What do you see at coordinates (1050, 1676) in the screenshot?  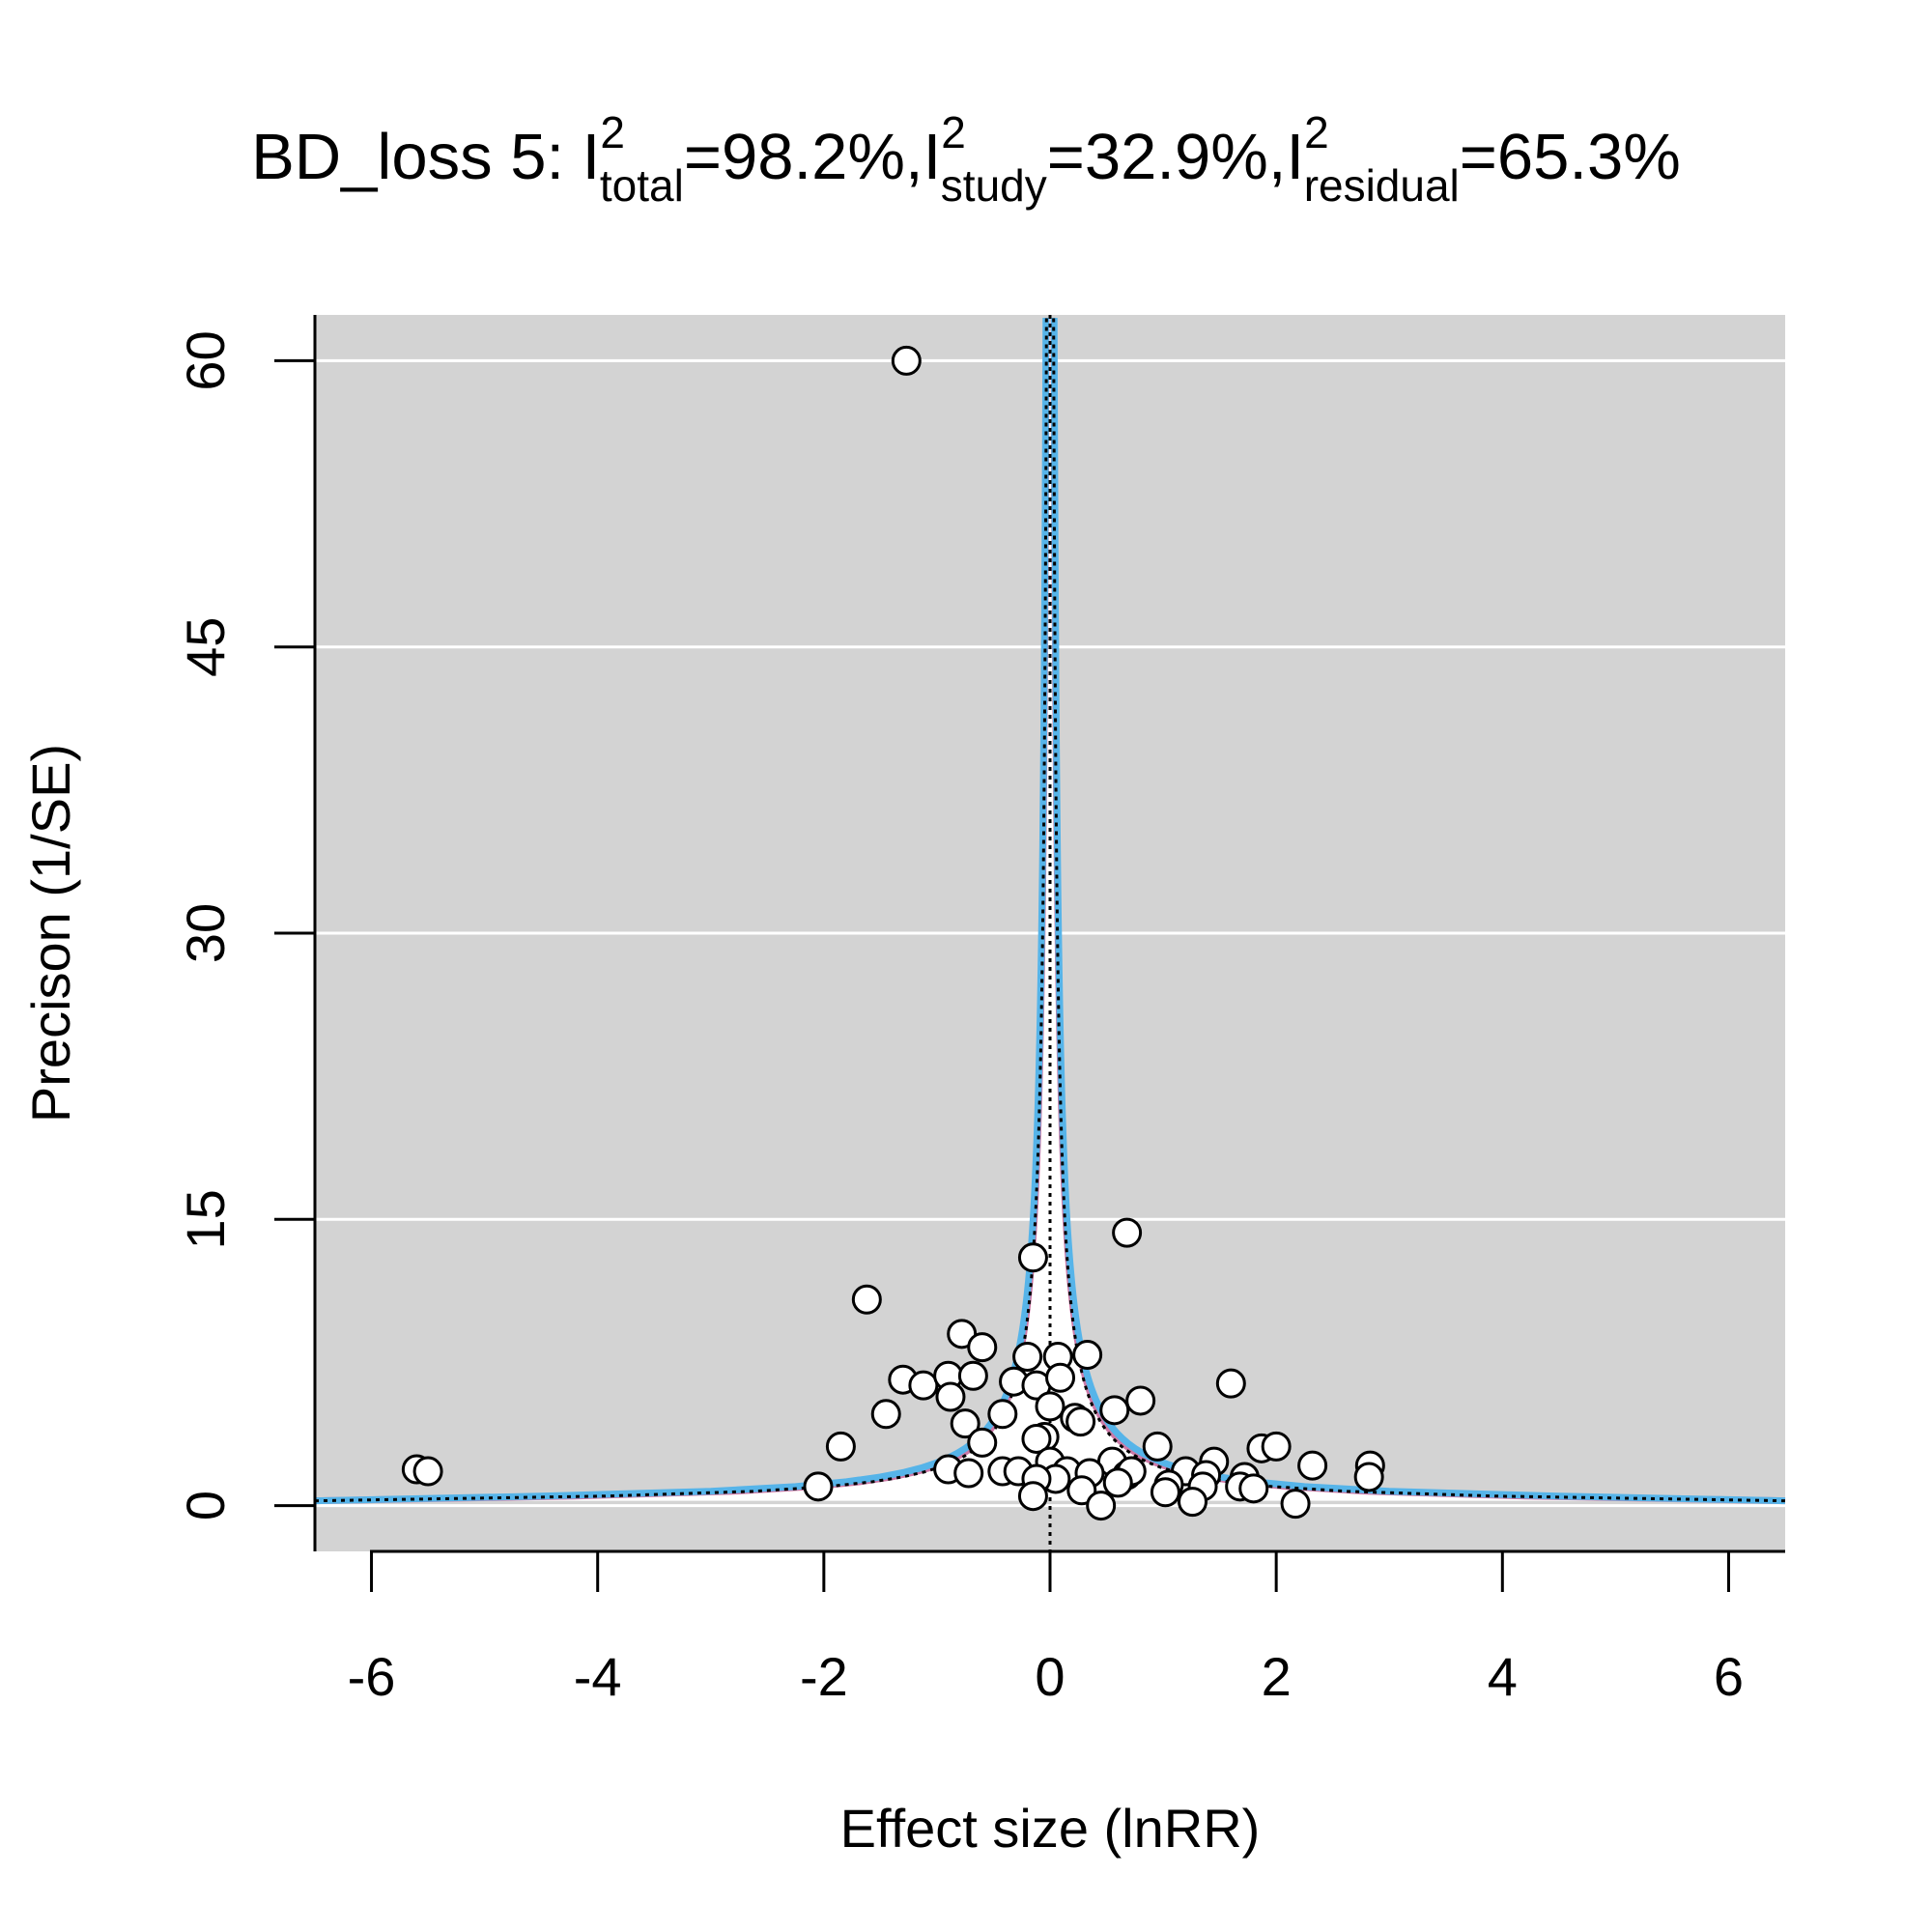 I see `x-tick-label: 0` at bounding box center [1050, 1676].